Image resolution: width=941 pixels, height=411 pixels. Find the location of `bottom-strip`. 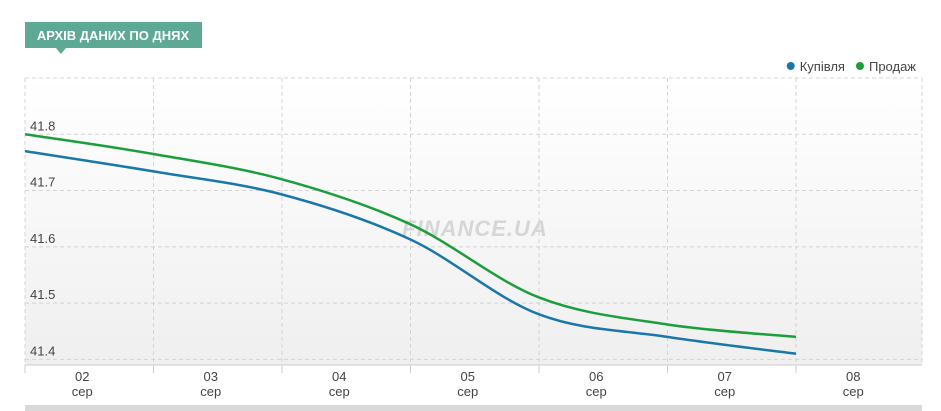

bottom-strip is located at coordinates (473, 408).